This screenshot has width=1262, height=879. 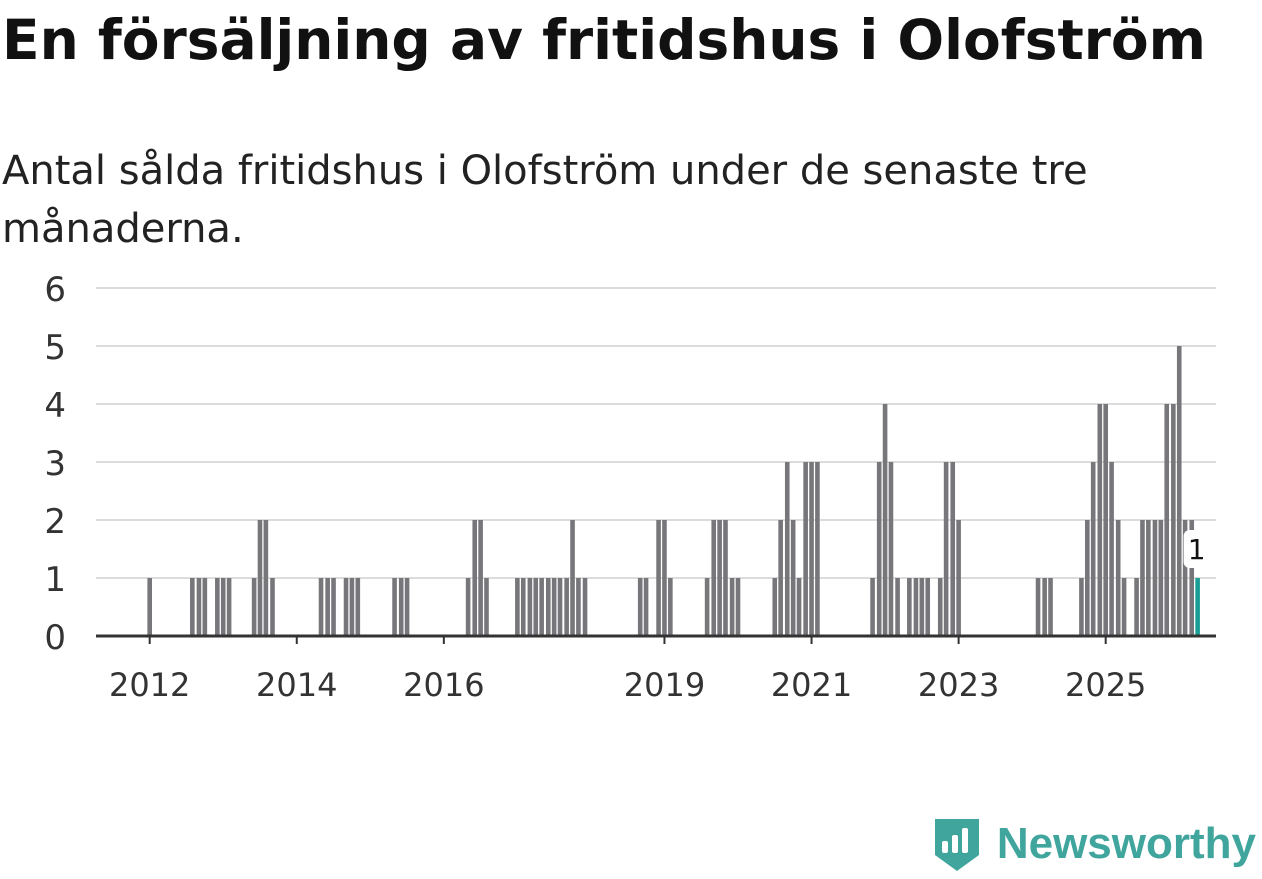 What do you see at coordinates (956, 845) in the screenshot?
I see `newsworthy-logo-icon` at bounding box center [956, 845].